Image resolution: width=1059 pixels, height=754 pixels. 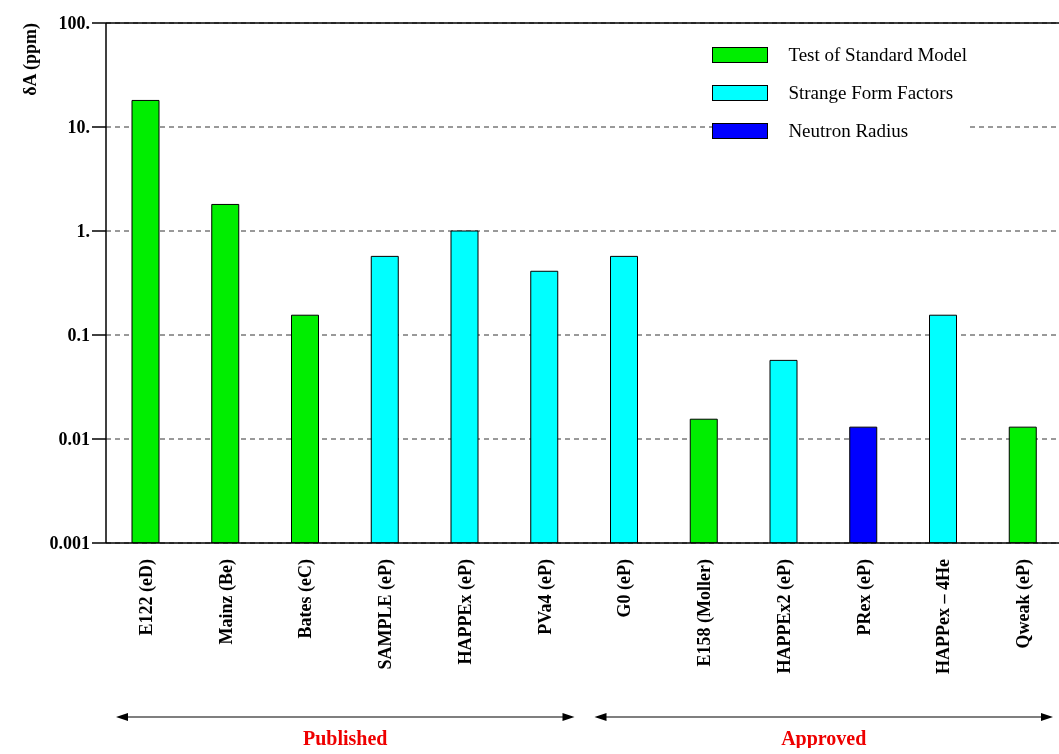 I want to click on x-tick-label: Mainz (Be), so click(x=226, y=602).